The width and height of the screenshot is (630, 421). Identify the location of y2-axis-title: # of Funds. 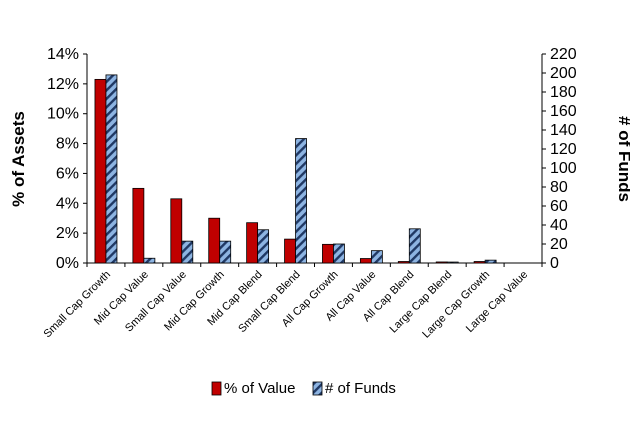
(622, 159).